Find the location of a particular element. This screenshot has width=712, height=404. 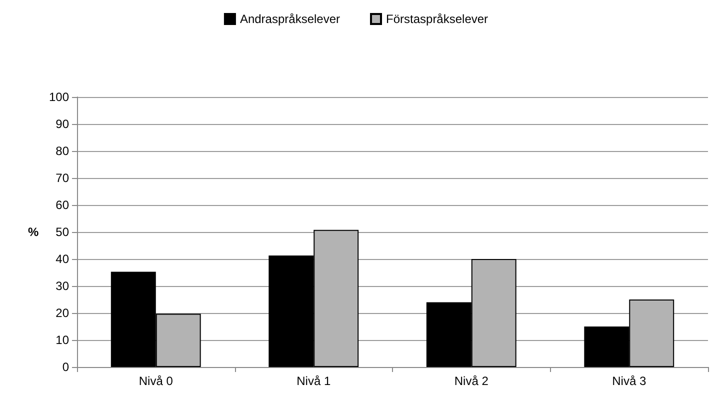

y-tick-label: 100 is located at coordinates (59, 97).